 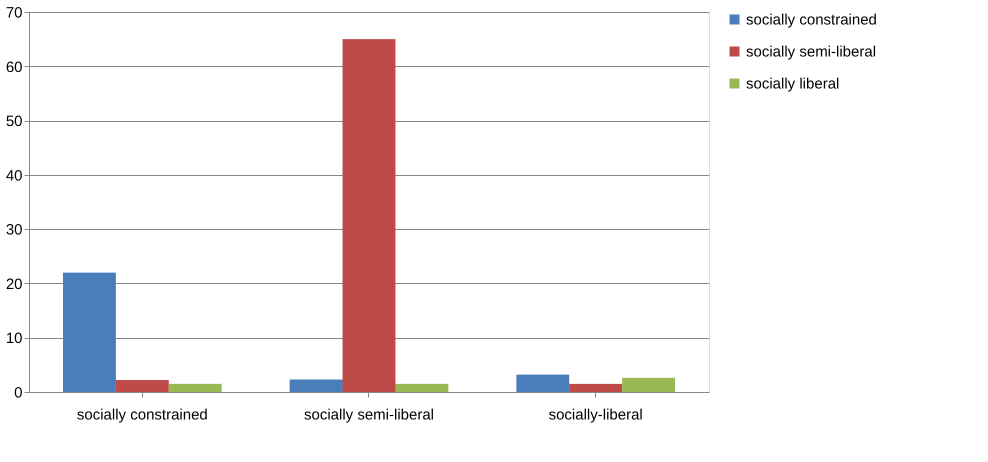 What do you see at coordinates (793, 84) in the screenshot?
I see `legend-label: socially liberal` at bounding box center [793, 84].